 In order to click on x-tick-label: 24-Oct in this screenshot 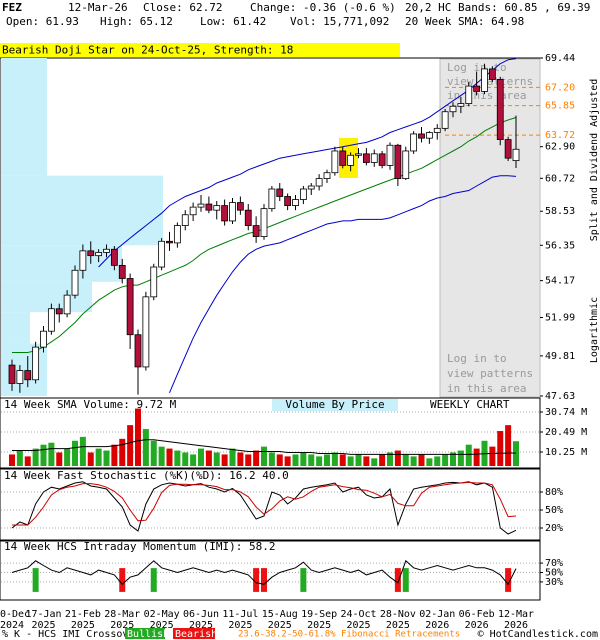, I will do `click(358, 614)`.